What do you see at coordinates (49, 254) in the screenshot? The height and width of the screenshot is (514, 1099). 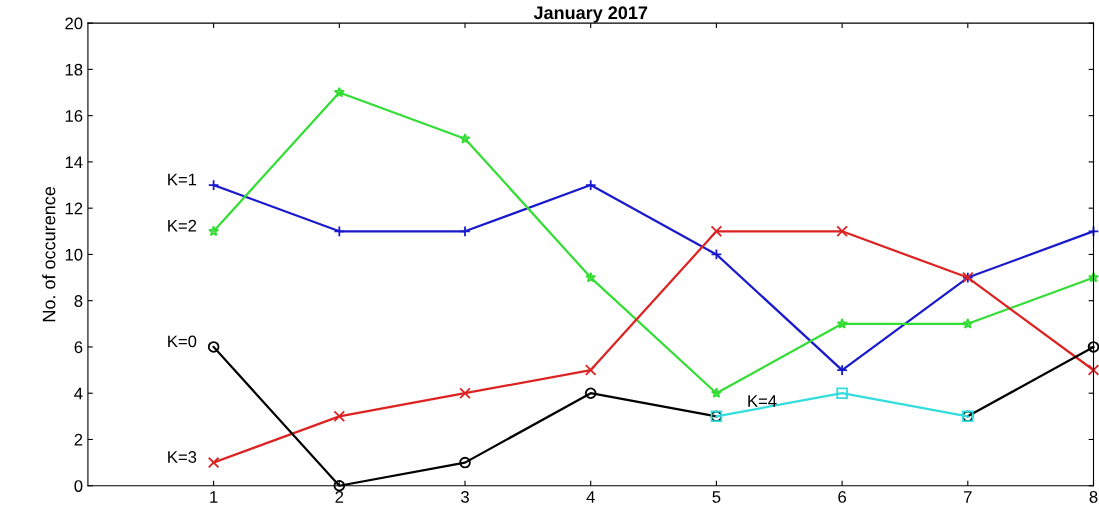 I see `y-axis-title: No. of occurence` at bounding box center [49, 254].